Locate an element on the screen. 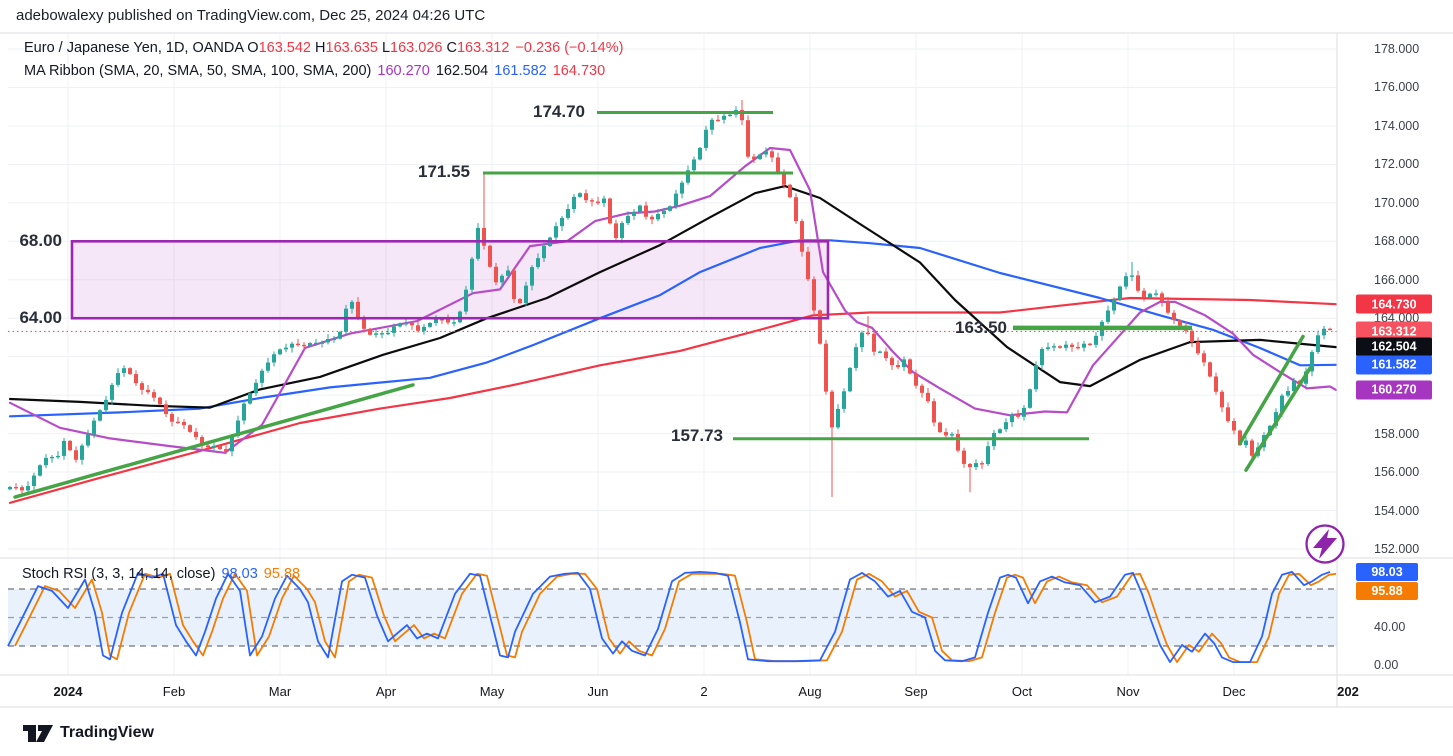 This screenshot has width=1453, height=756. price-tick-label: 170.000 is located at coordinates (1397, 202).